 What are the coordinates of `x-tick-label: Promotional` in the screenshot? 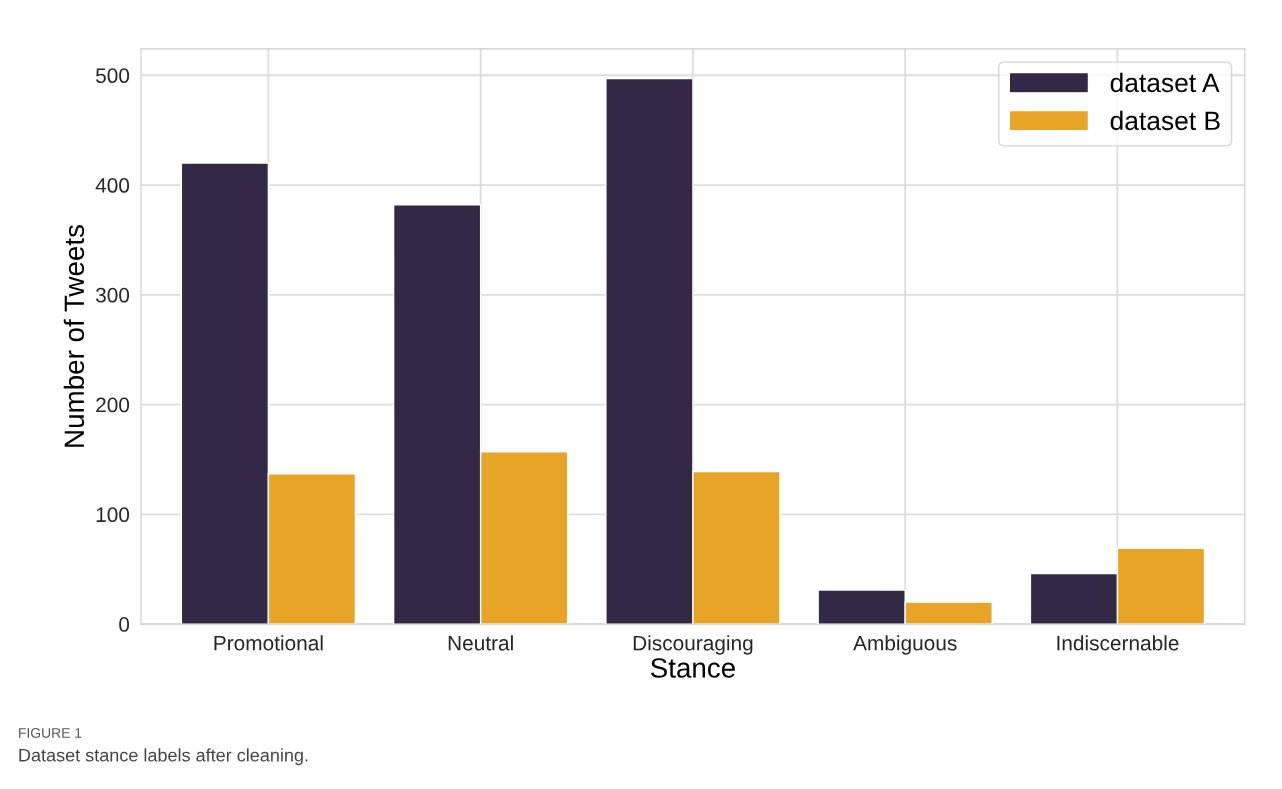 It's located at (268, 643).